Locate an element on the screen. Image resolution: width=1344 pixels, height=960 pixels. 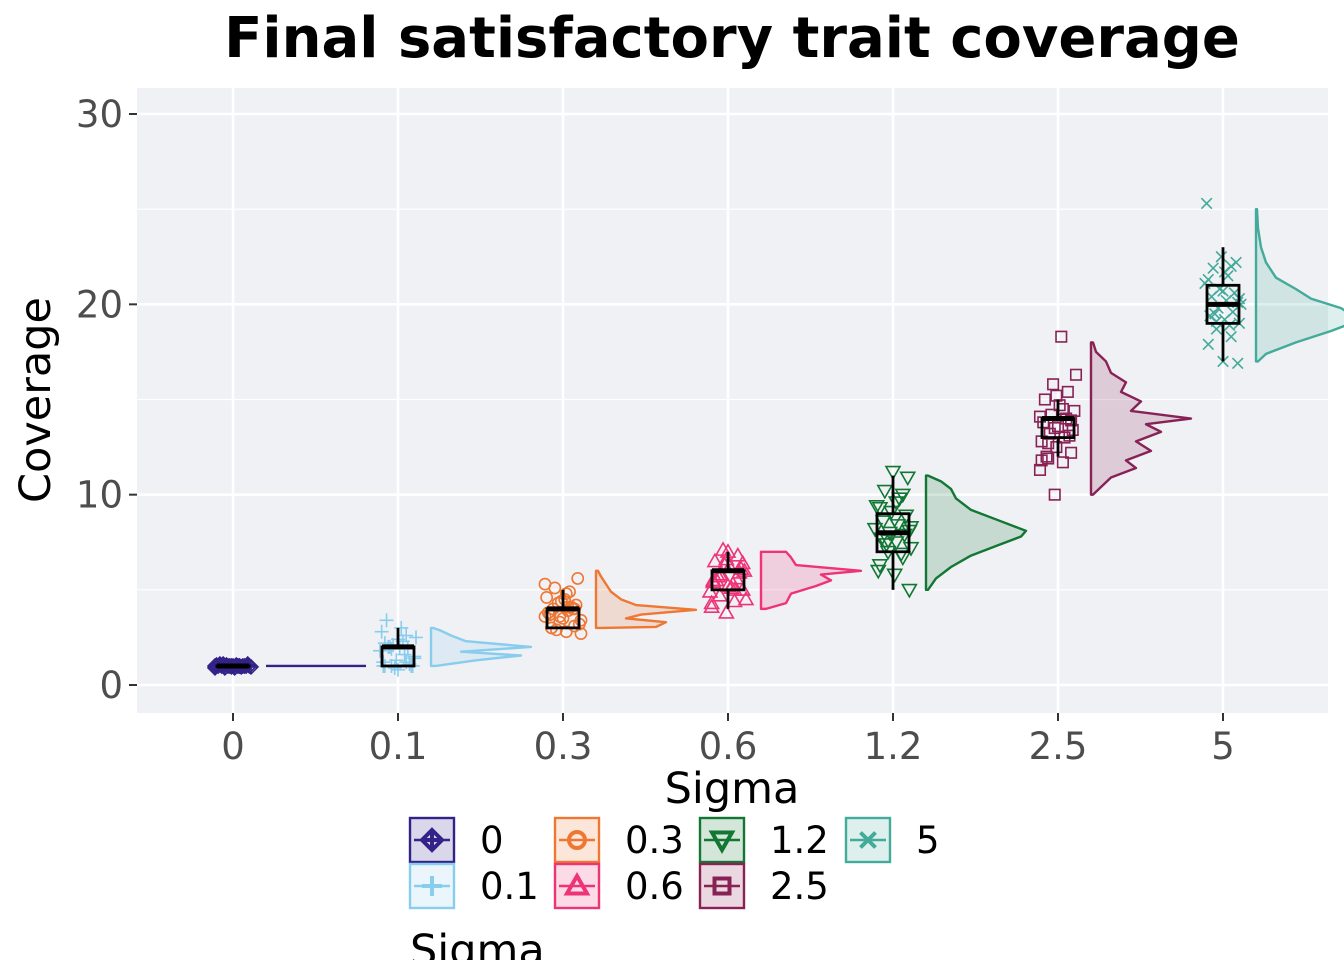
legend: 00.1 0.30.6 1.22.5 5 is located at coordinates (674, 863).